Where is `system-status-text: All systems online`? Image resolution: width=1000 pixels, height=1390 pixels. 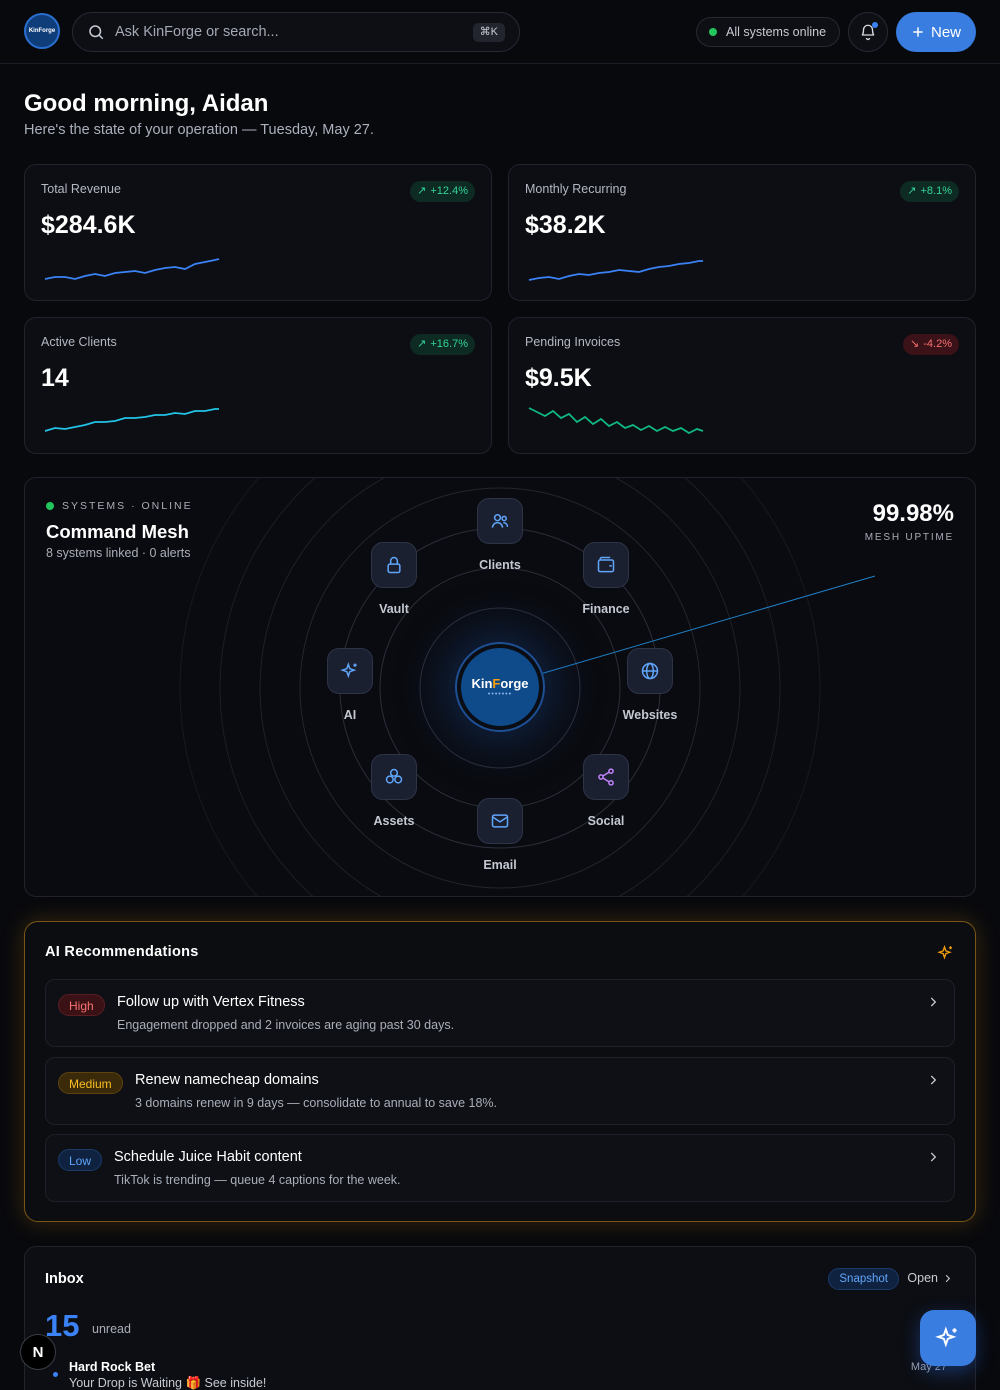
system-status-text: All systems online is located at coordinates (776, 32).